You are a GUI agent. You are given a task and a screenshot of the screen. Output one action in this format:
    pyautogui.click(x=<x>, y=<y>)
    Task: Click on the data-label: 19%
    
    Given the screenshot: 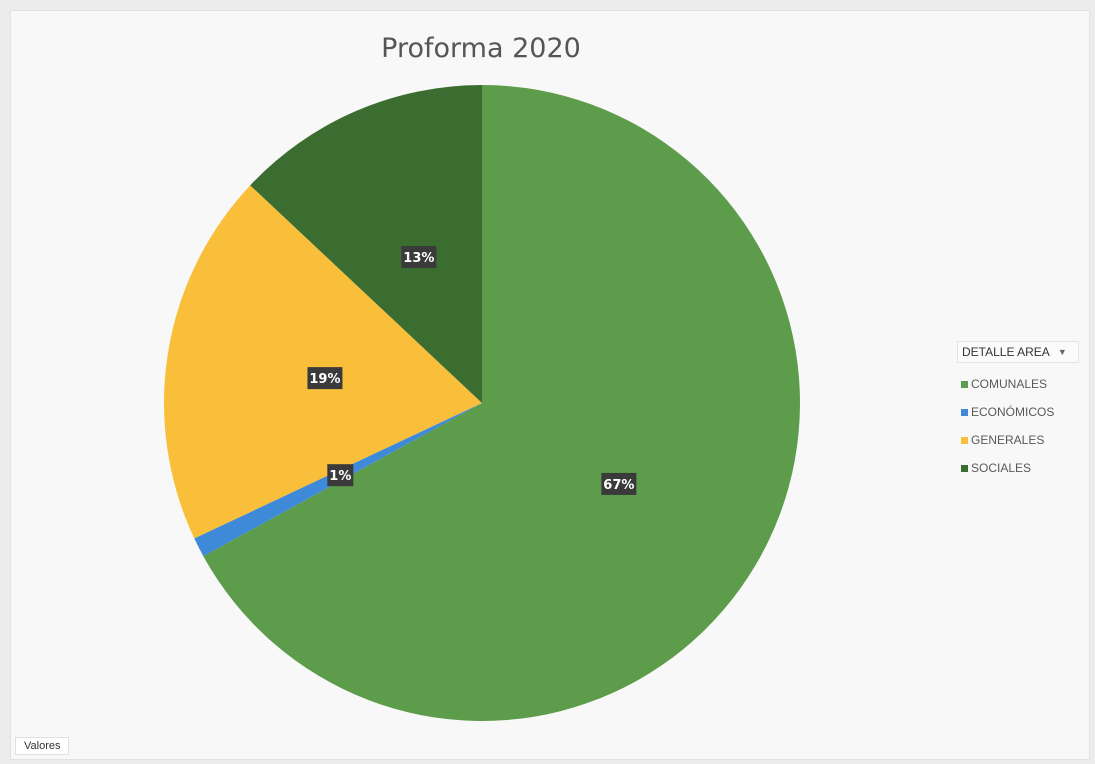 What is the action you would take?
    pyautogui.click(x=325, y=378)
    